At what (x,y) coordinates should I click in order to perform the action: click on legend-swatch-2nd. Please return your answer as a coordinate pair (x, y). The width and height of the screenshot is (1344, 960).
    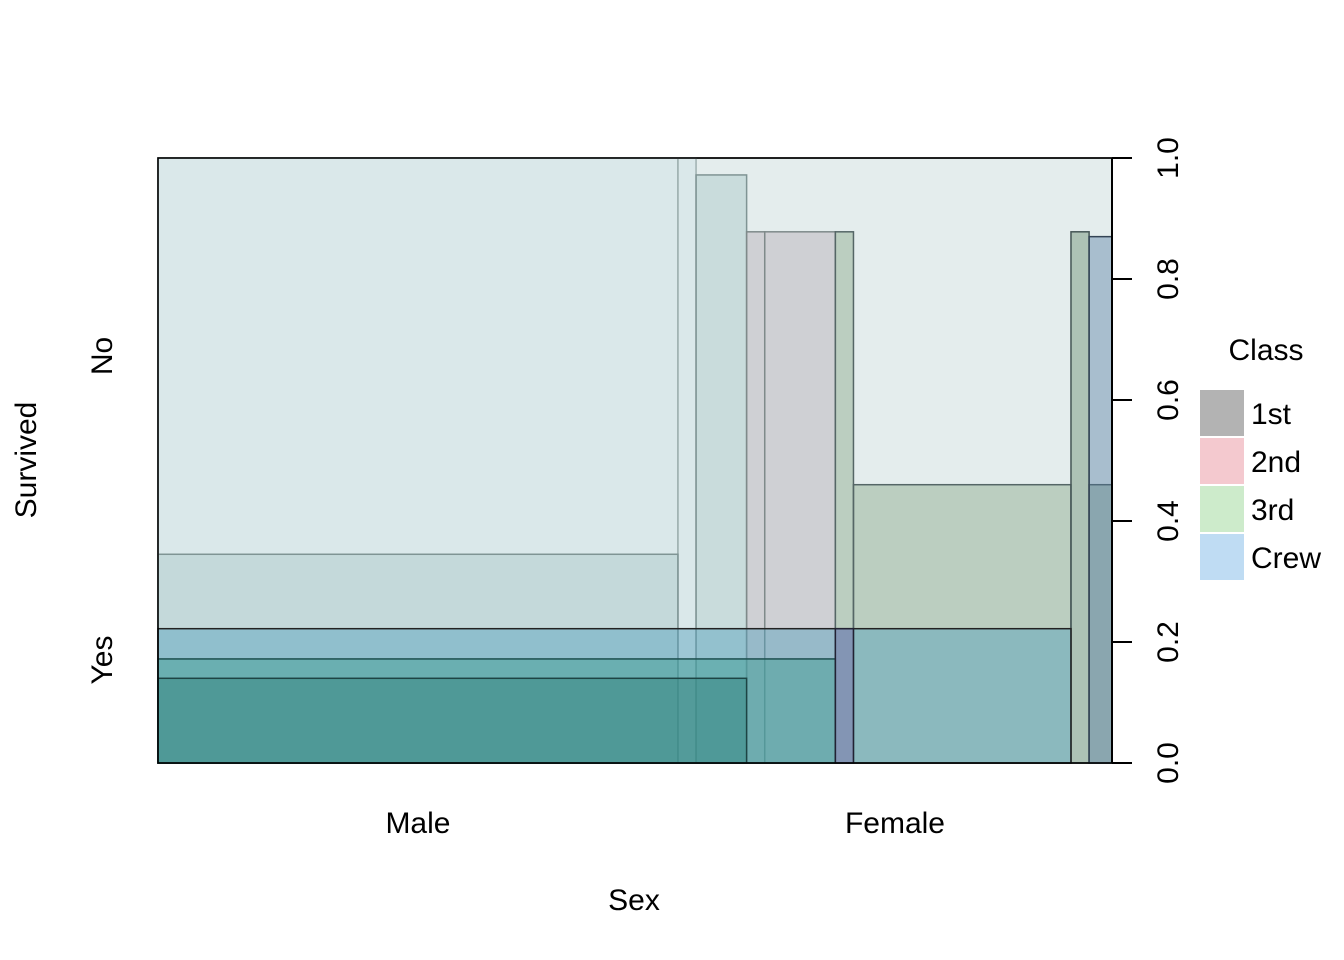
    Looking at the image, I should click on (1222, 461).